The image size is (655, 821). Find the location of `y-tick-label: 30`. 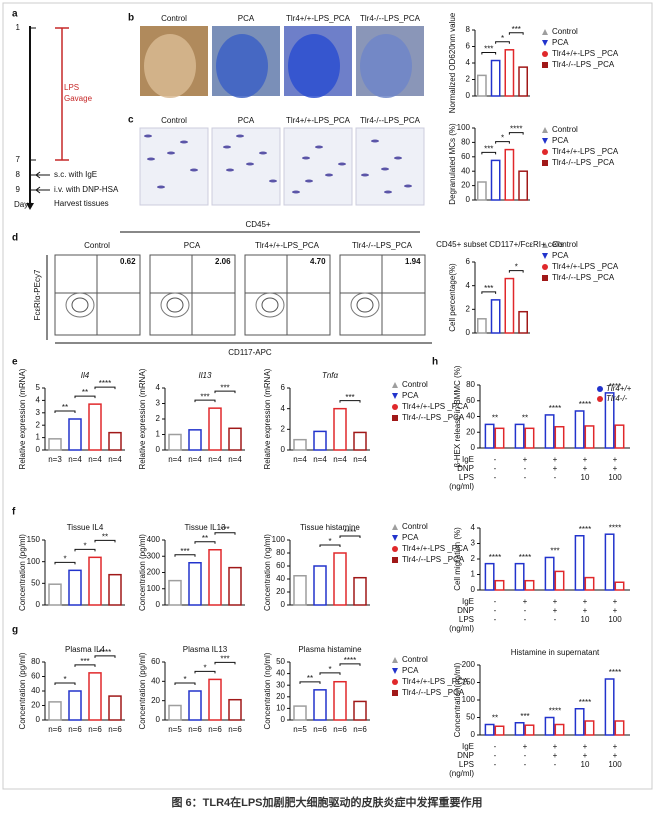

y-tick-label: 30 is located at coordinates (280, 684).